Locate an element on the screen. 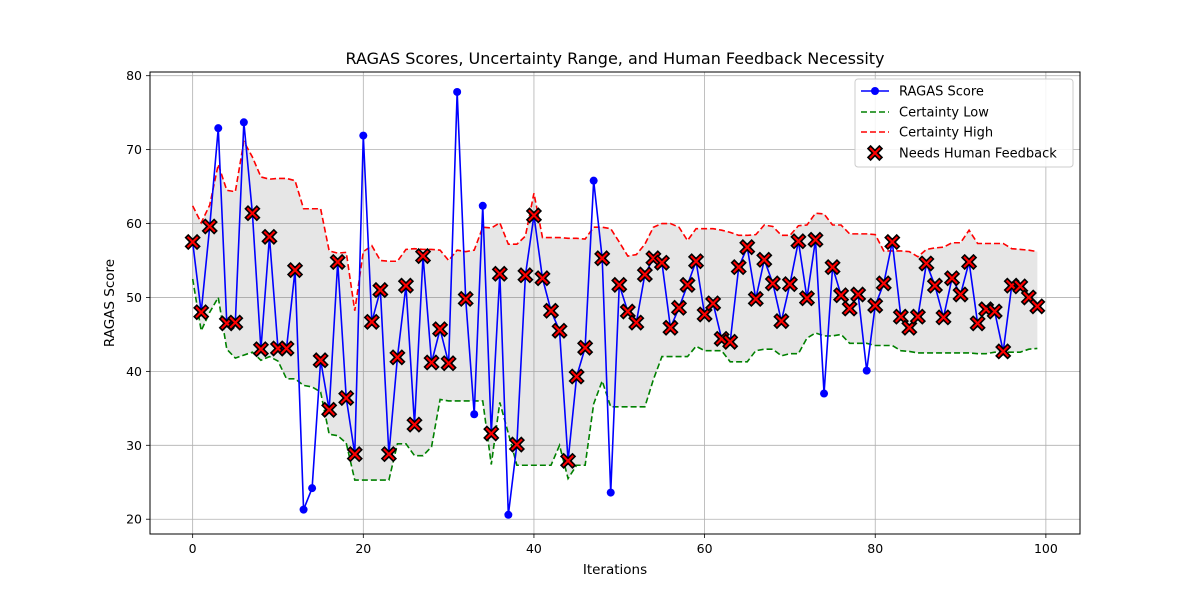  x-tick-label: 80 is located at coordinates (875, 548).